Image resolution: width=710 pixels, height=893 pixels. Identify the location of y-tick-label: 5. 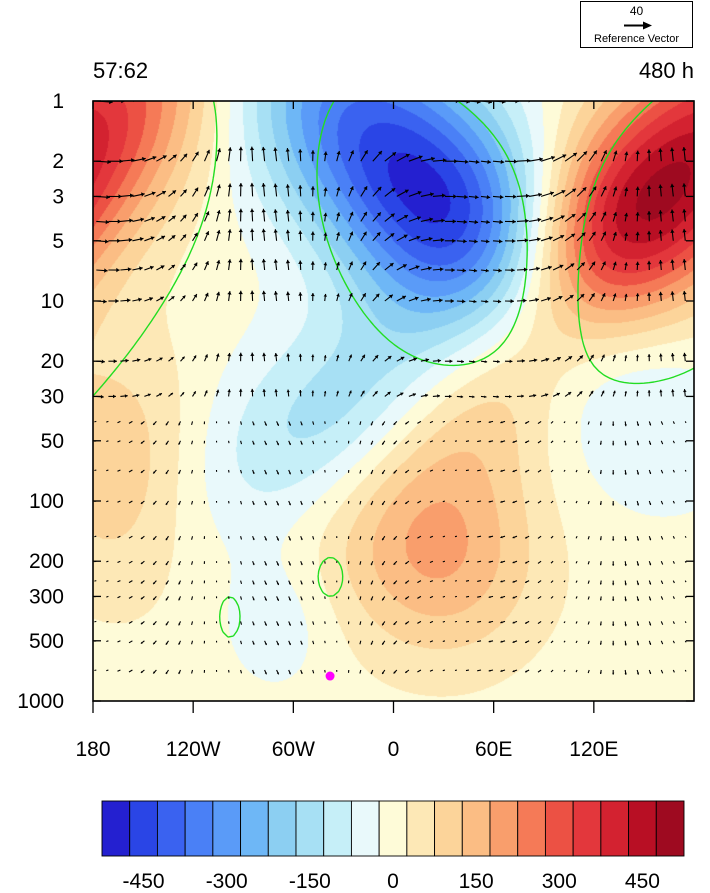
(58, 241).